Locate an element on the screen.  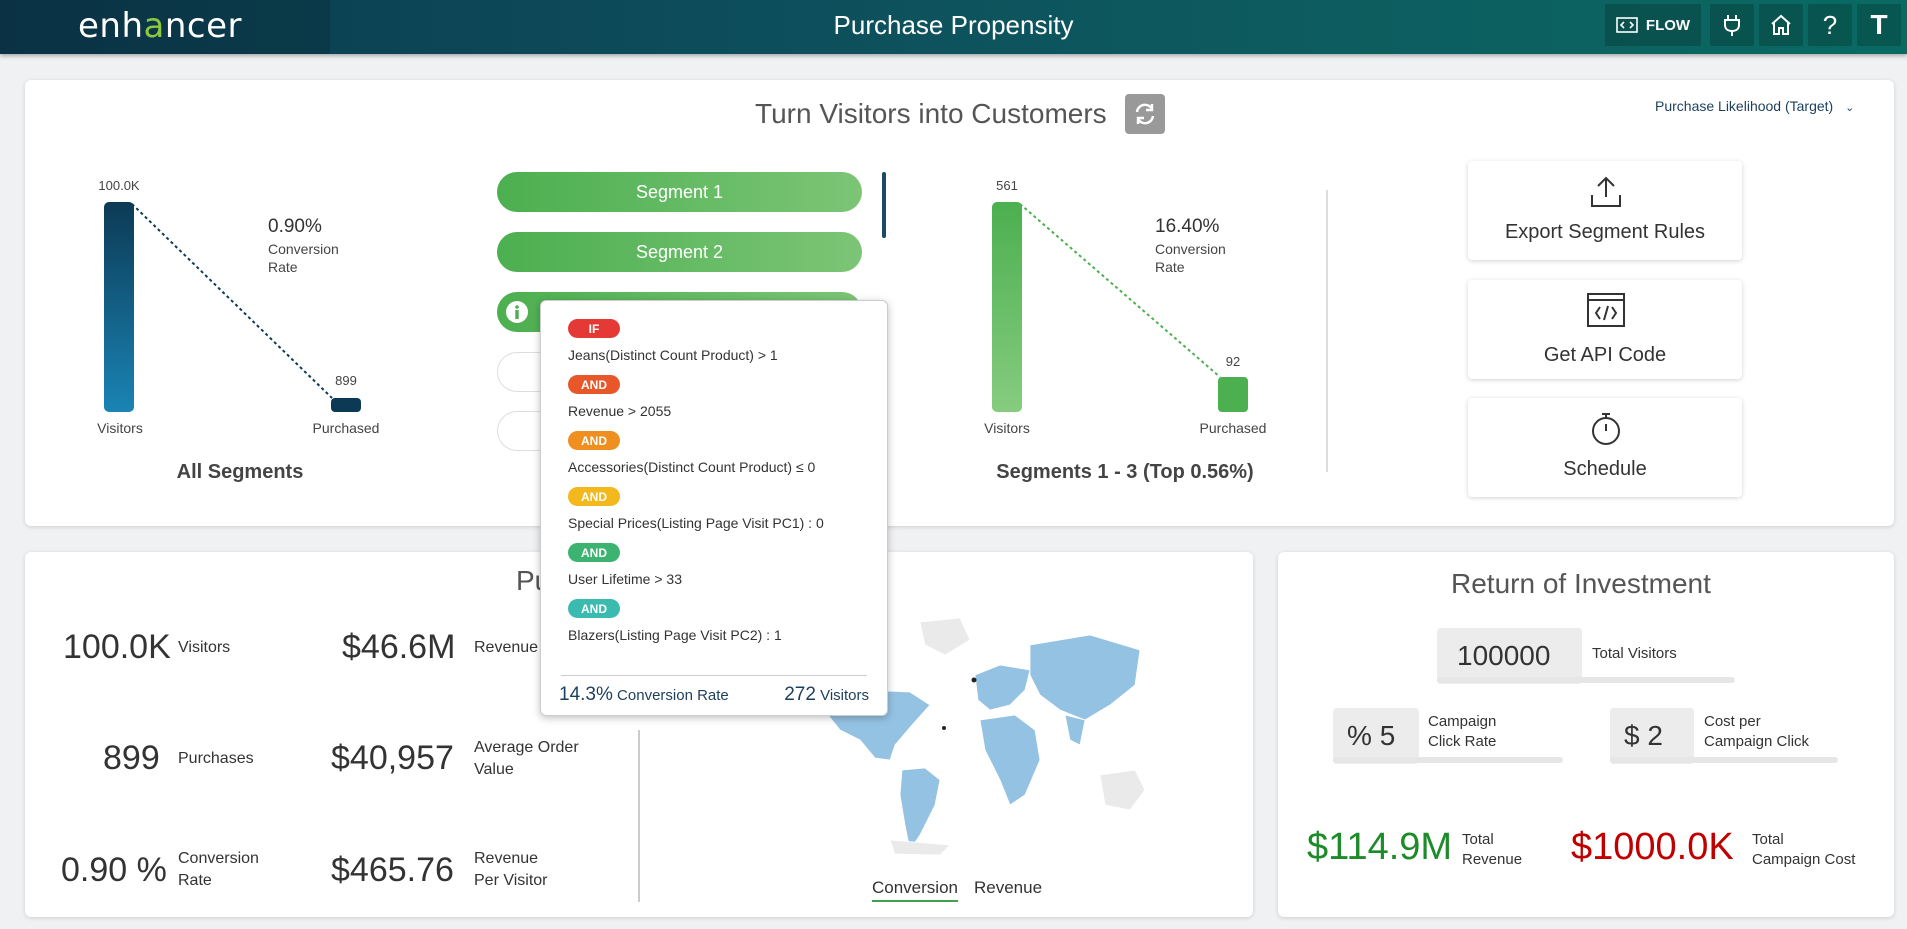
kpi-conversion-label: Conversion Rate is located at coordinates (218, 869).